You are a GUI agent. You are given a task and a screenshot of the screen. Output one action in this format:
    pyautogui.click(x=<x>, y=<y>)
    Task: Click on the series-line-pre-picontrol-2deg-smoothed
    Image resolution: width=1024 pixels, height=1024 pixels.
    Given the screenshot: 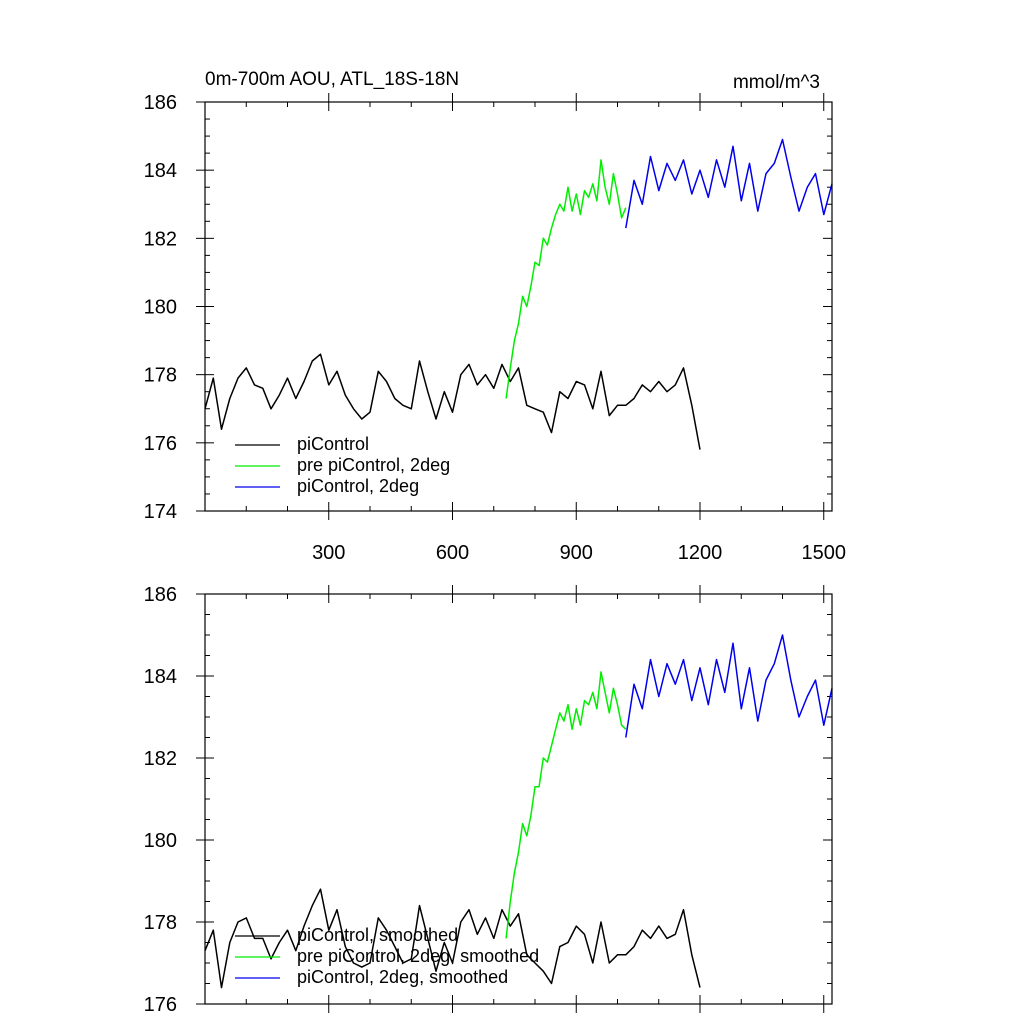 What is the action you would take?
    pyautogui.click(x=566, y=805)
    